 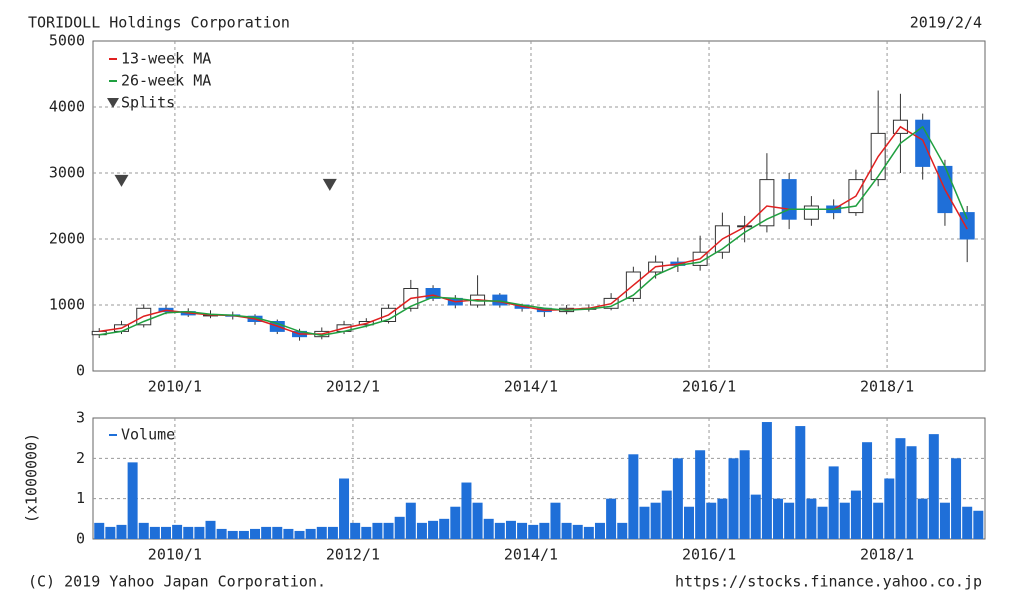 What do you see at coordinates (148, 103) in the screenshot?
I see `legend-label: Splits` at bounding box center [148, 103].